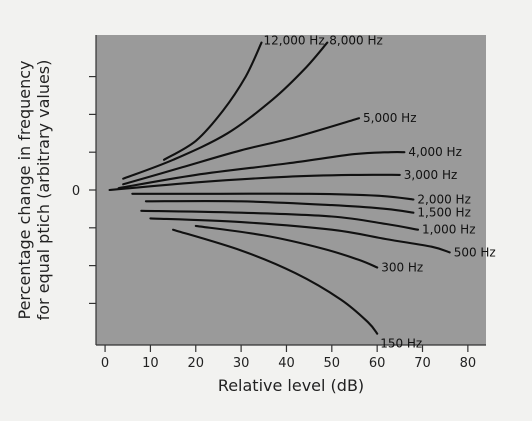  I want to click on series-label: 5,000 Hz, so click(390, 118).